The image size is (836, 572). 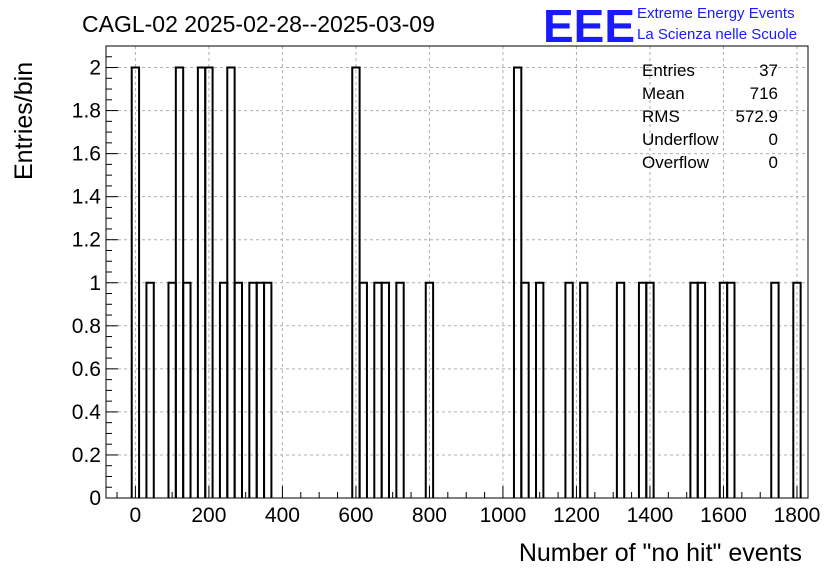 What do you see at coordinates (258, 24) in the screenshot?
I see `chart-title: CAGL-02 2025-02-28--2025-03-09` at bounding box center [258, 24].